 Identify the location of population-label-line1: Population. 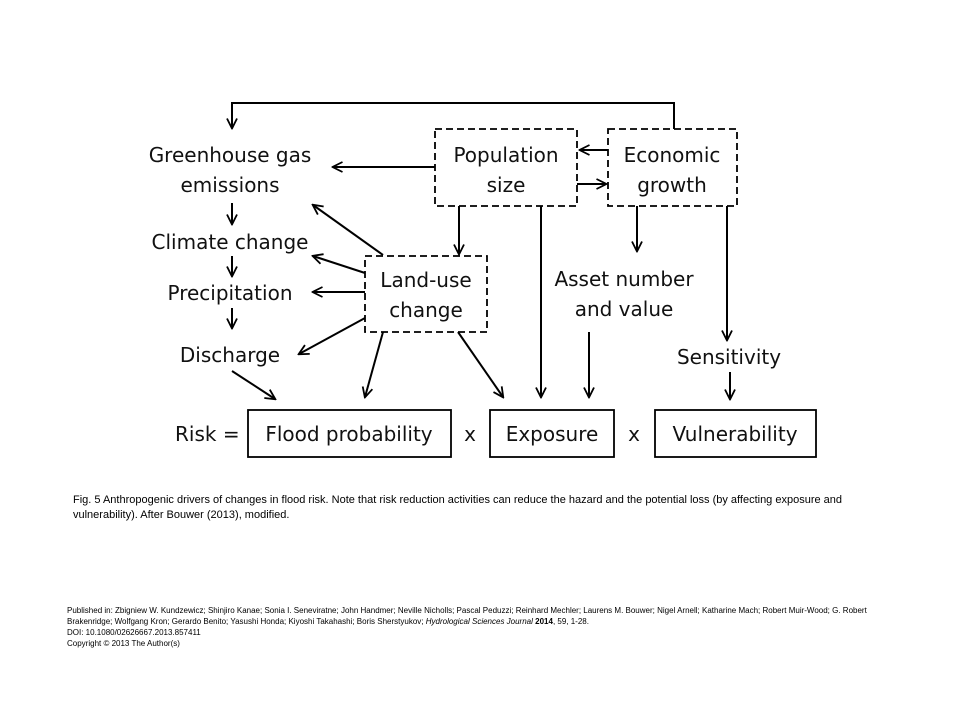
(505, 155).